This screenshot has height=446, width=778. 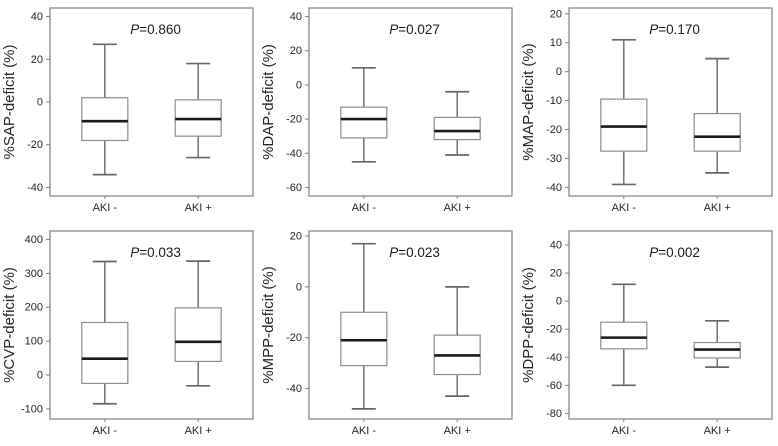 What do you see at coordinates (34, 240) in the screenshot?
I see `y-tick-label: 400` at bounding box center [34, 240].